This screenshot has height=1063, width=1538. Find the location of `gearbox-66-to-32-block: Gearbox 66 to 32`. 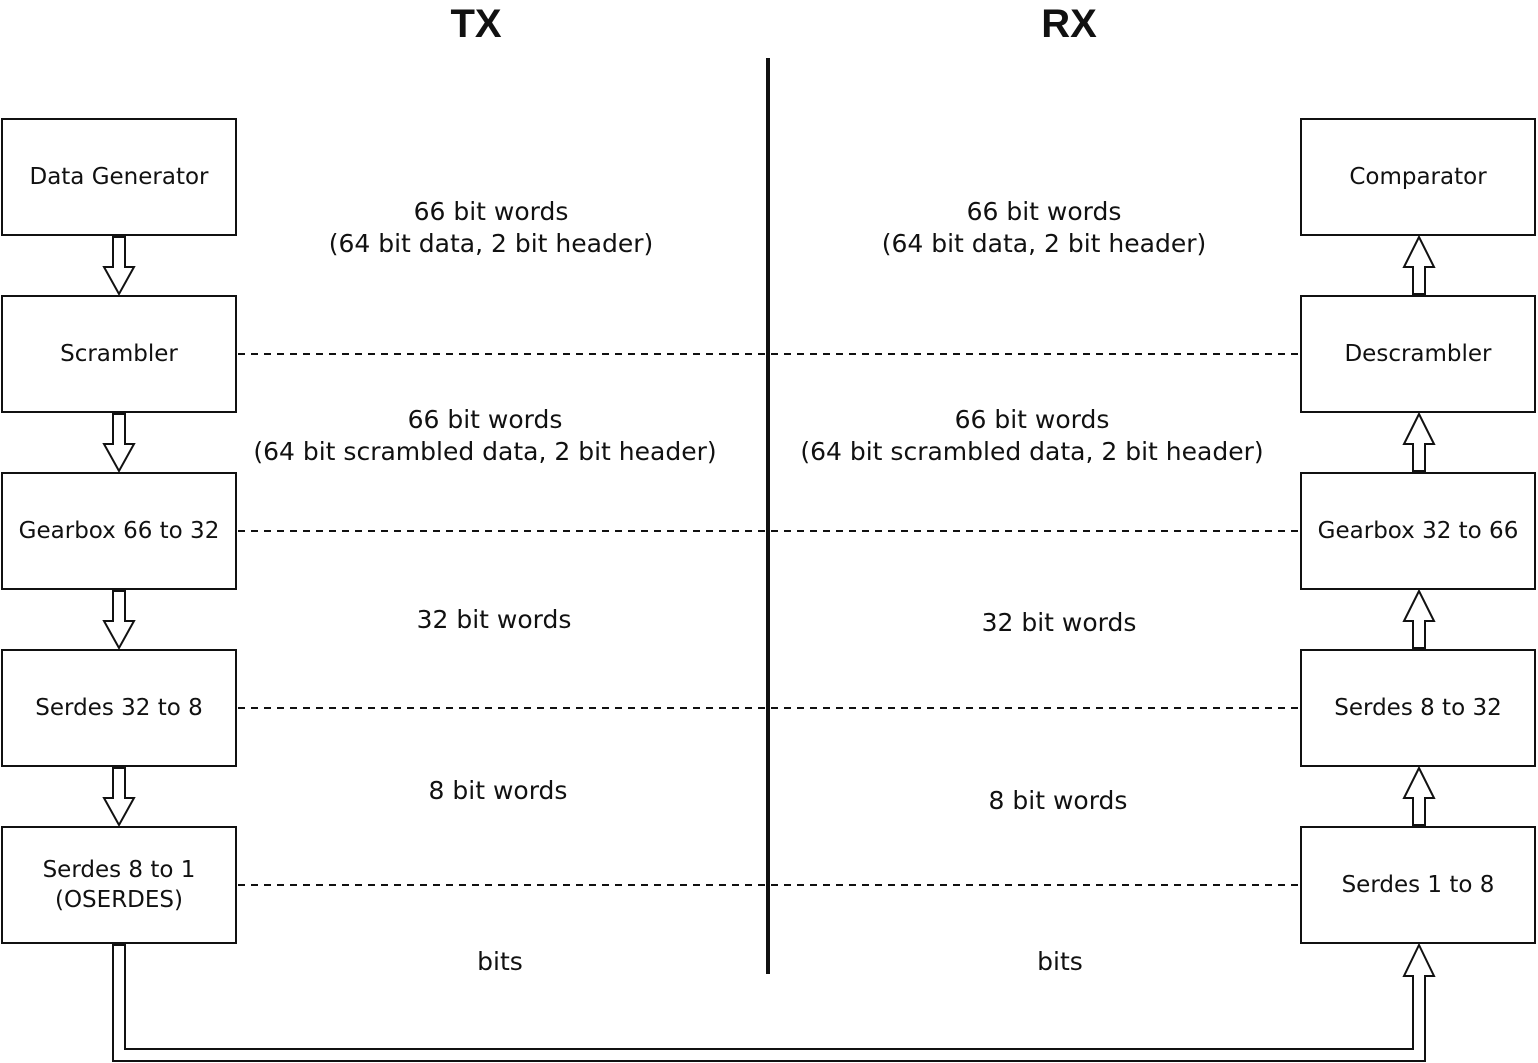

gearbox-66-to-32-block: Gearbox 66 to 32 is located at coordinates (119, 531).